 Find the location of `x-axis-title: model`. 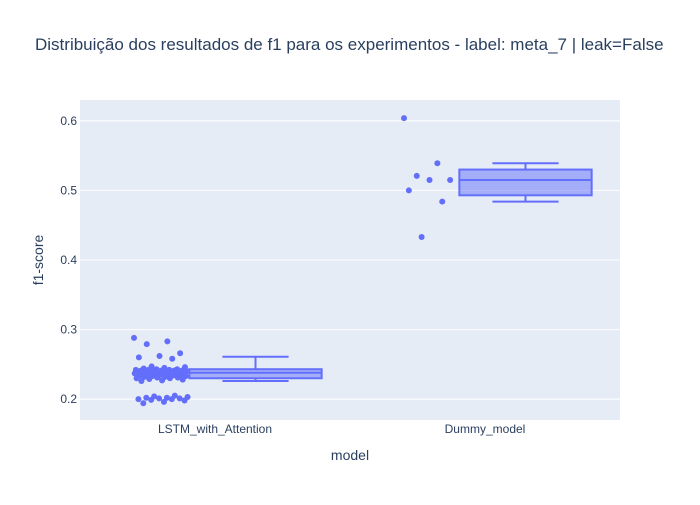

x-axis-title: model is located at coordinates (350, 455).